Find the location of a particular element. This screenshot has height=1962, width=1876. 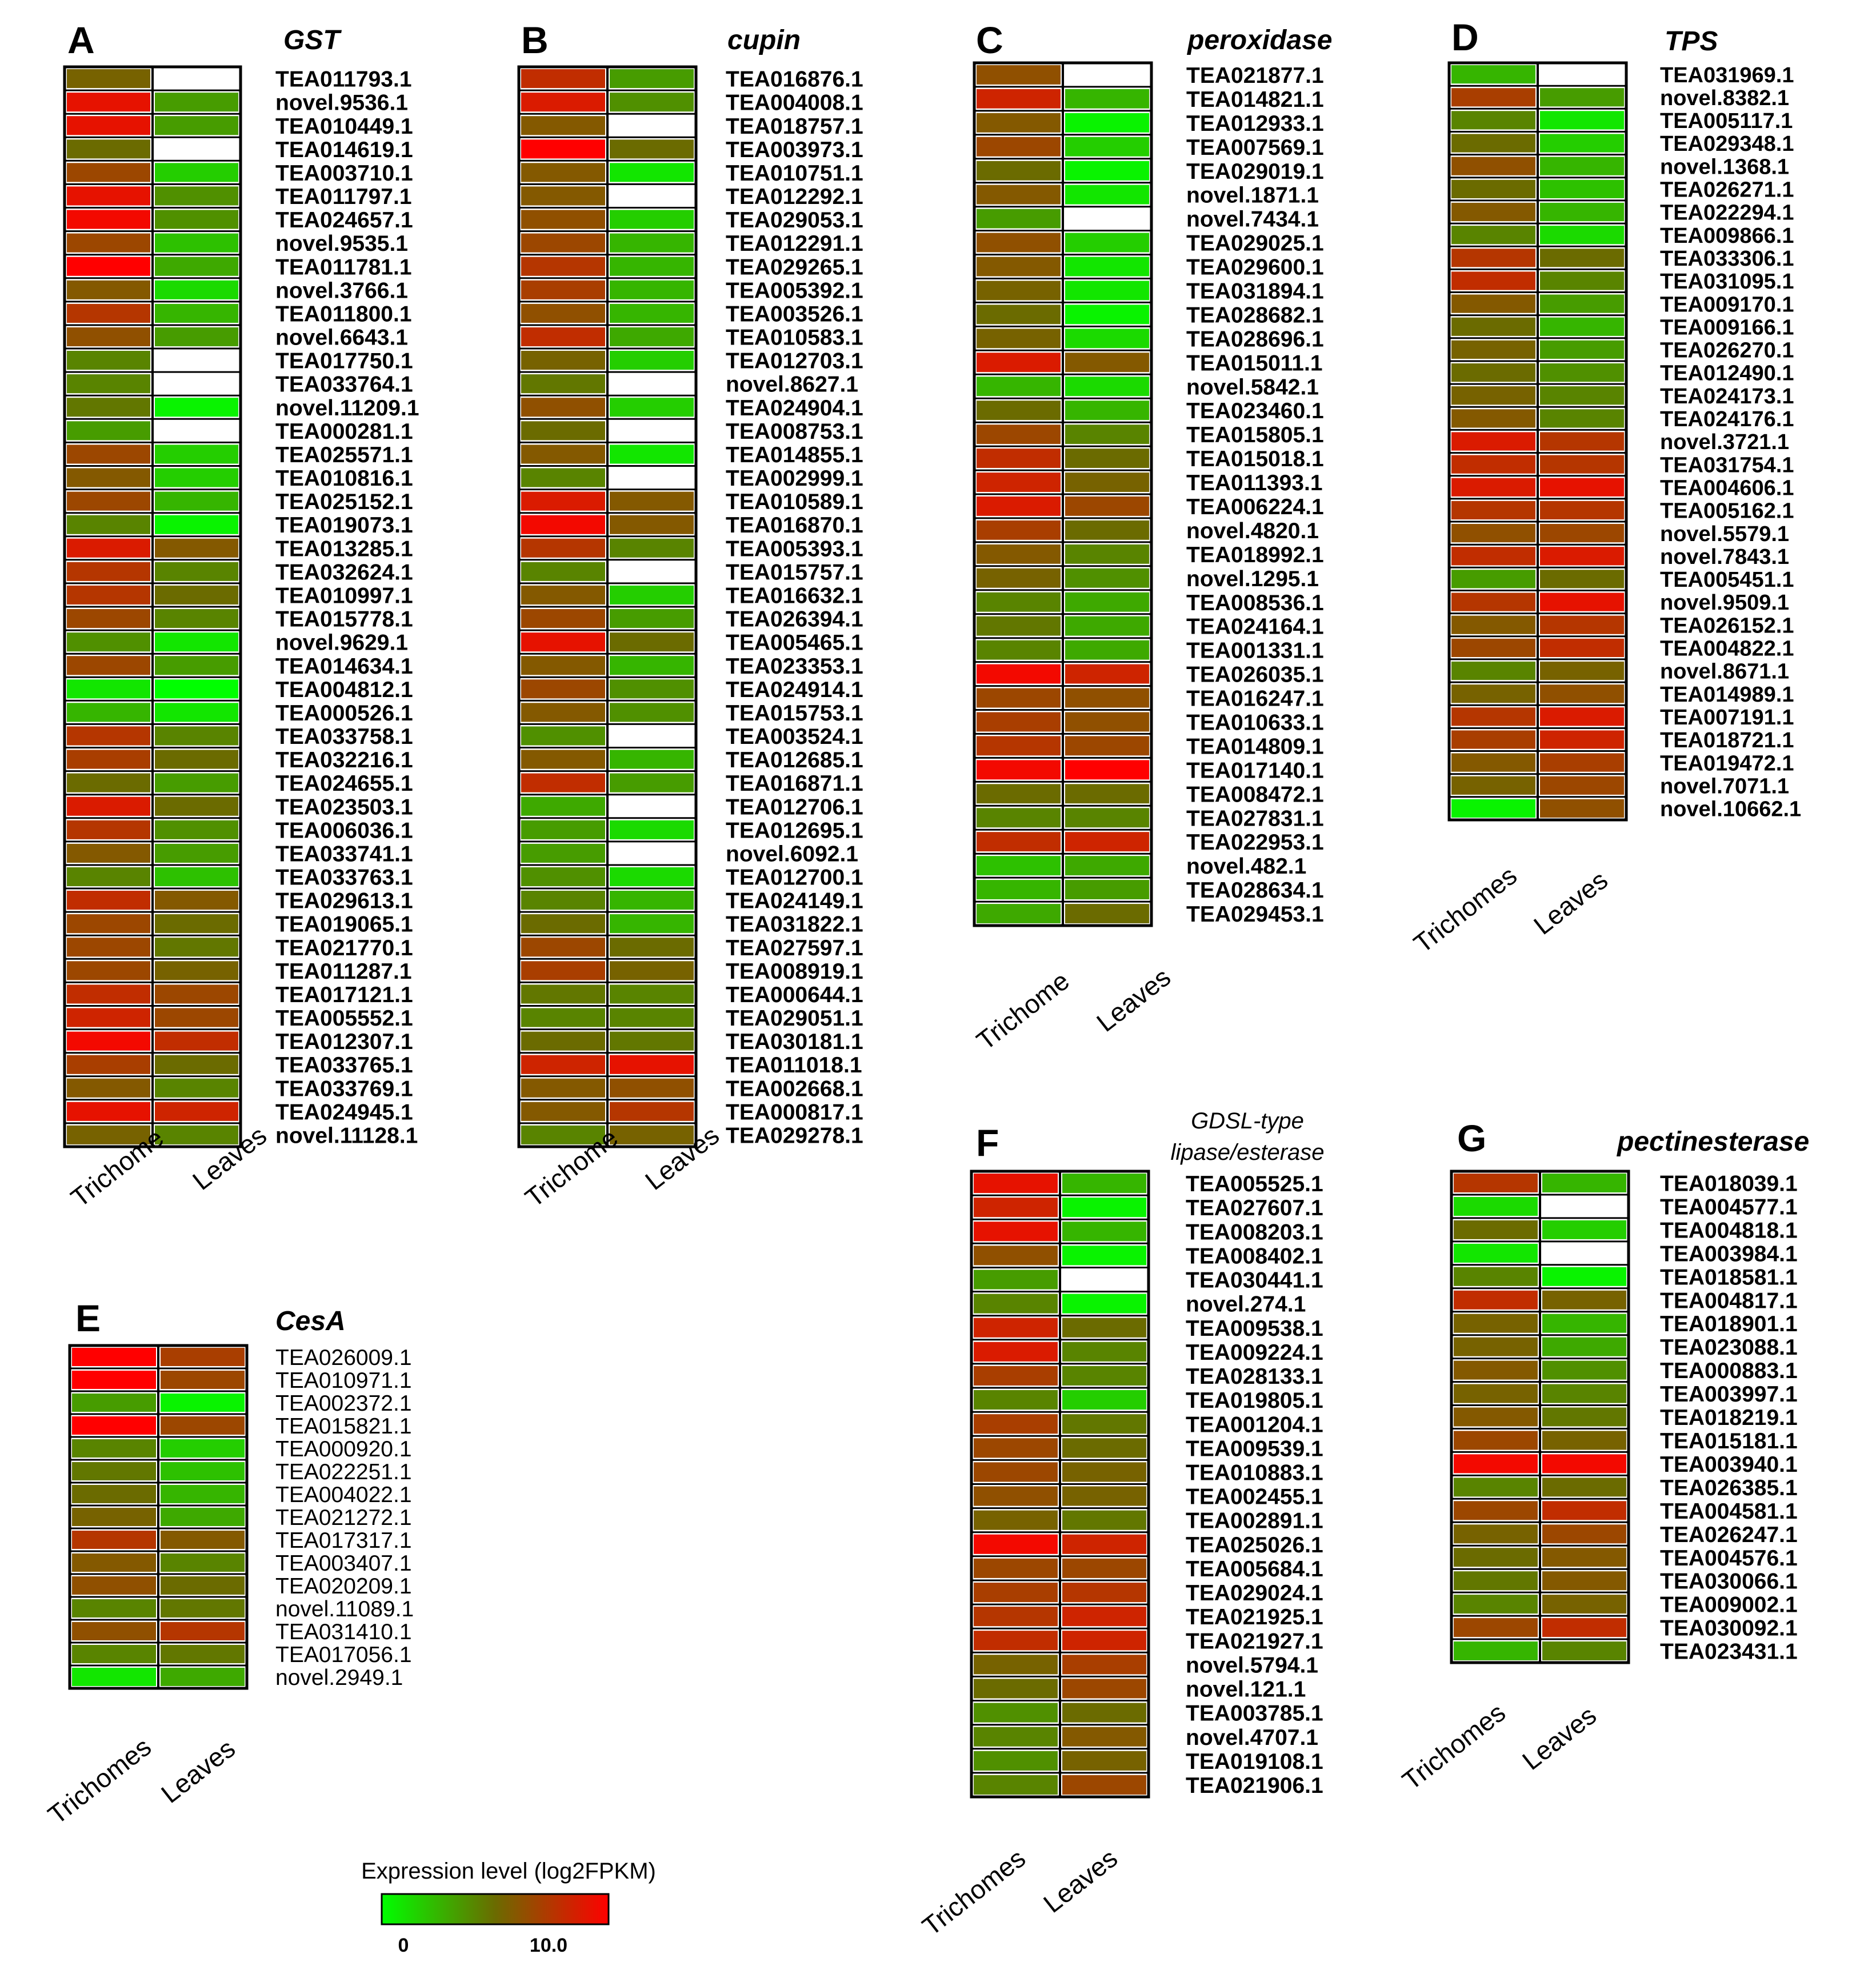

gene-label: TEA015753.1 is located at coordinates (794, 713).